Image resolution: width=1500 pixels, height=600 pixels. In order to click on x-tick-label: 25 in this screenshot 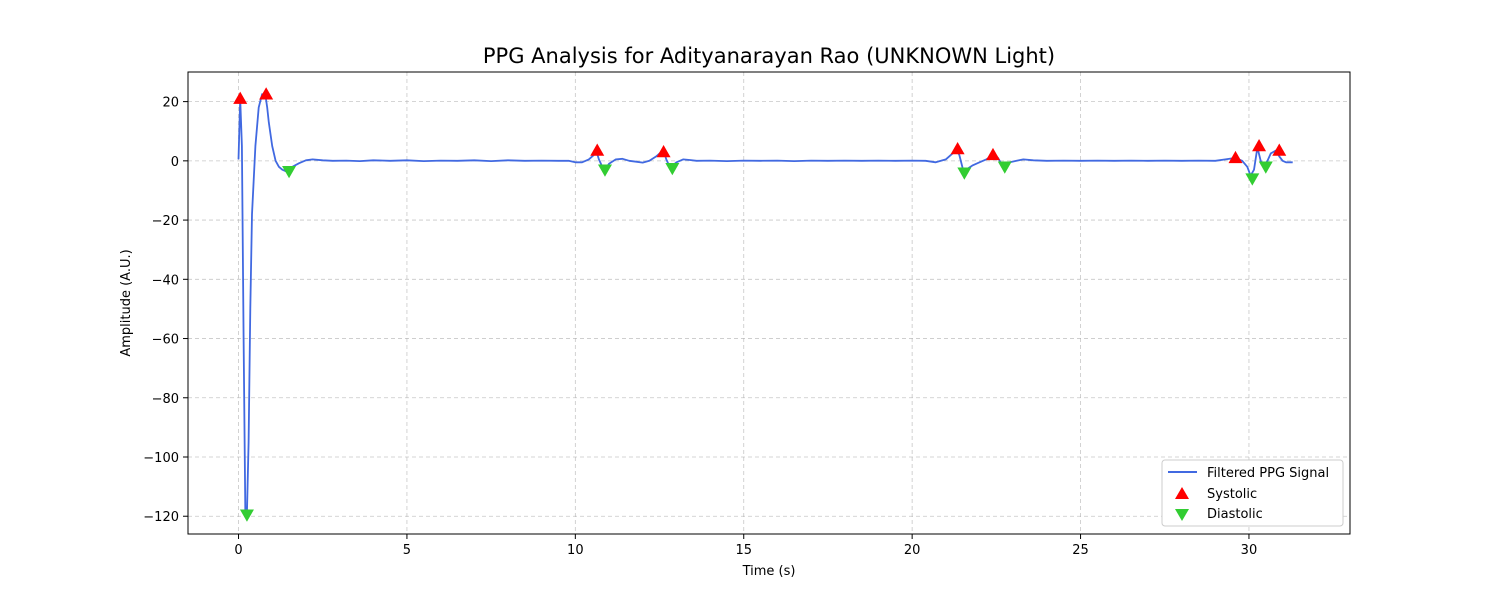, I will do `click(1080, 550)`.